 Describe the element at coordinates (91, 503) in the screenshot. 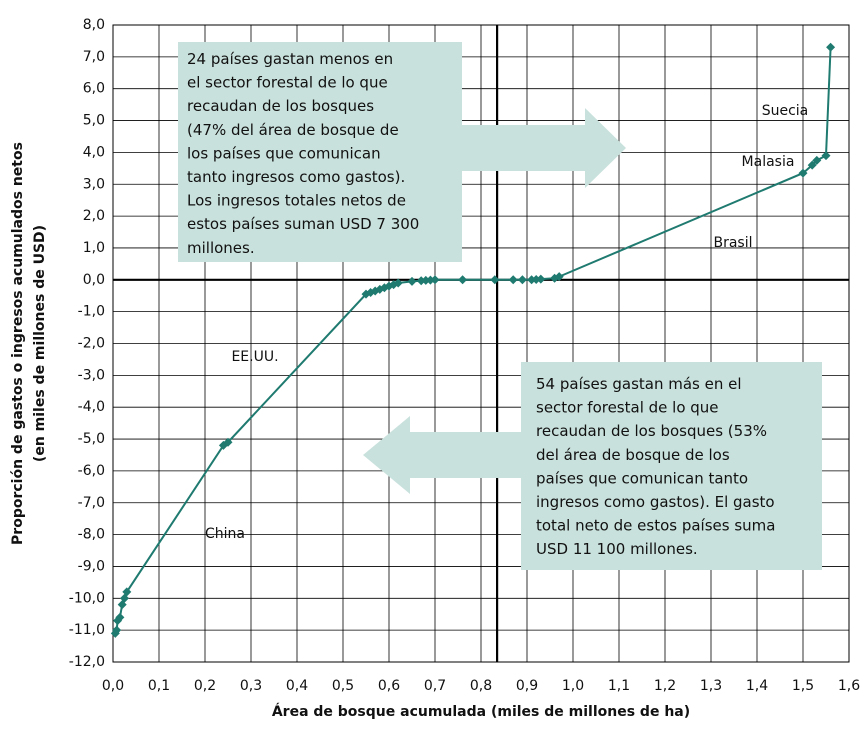

I see `y-tick-label: -7,0` at that location.